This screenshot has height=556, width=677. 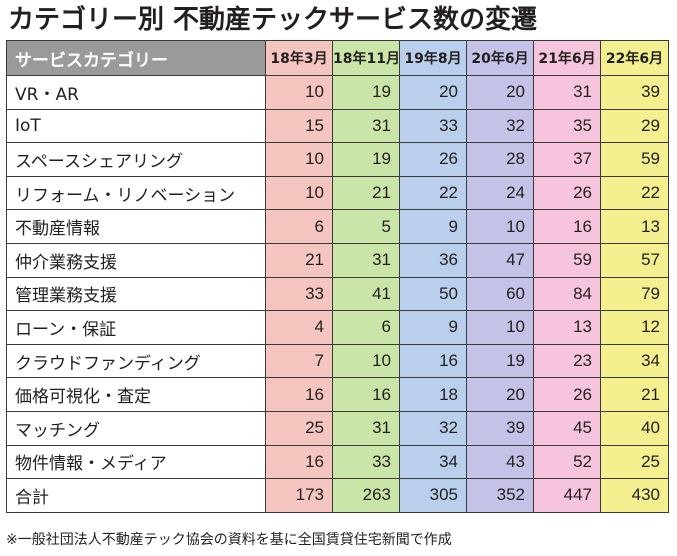 I want to click on total-value-cell: 305, so click(x=433, y=495).